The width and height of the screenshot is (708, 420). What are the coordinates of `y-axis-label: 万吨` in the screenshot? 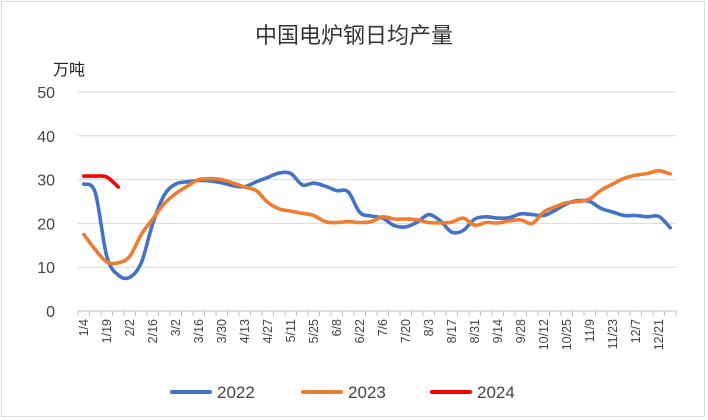 It's located at (69, 69).